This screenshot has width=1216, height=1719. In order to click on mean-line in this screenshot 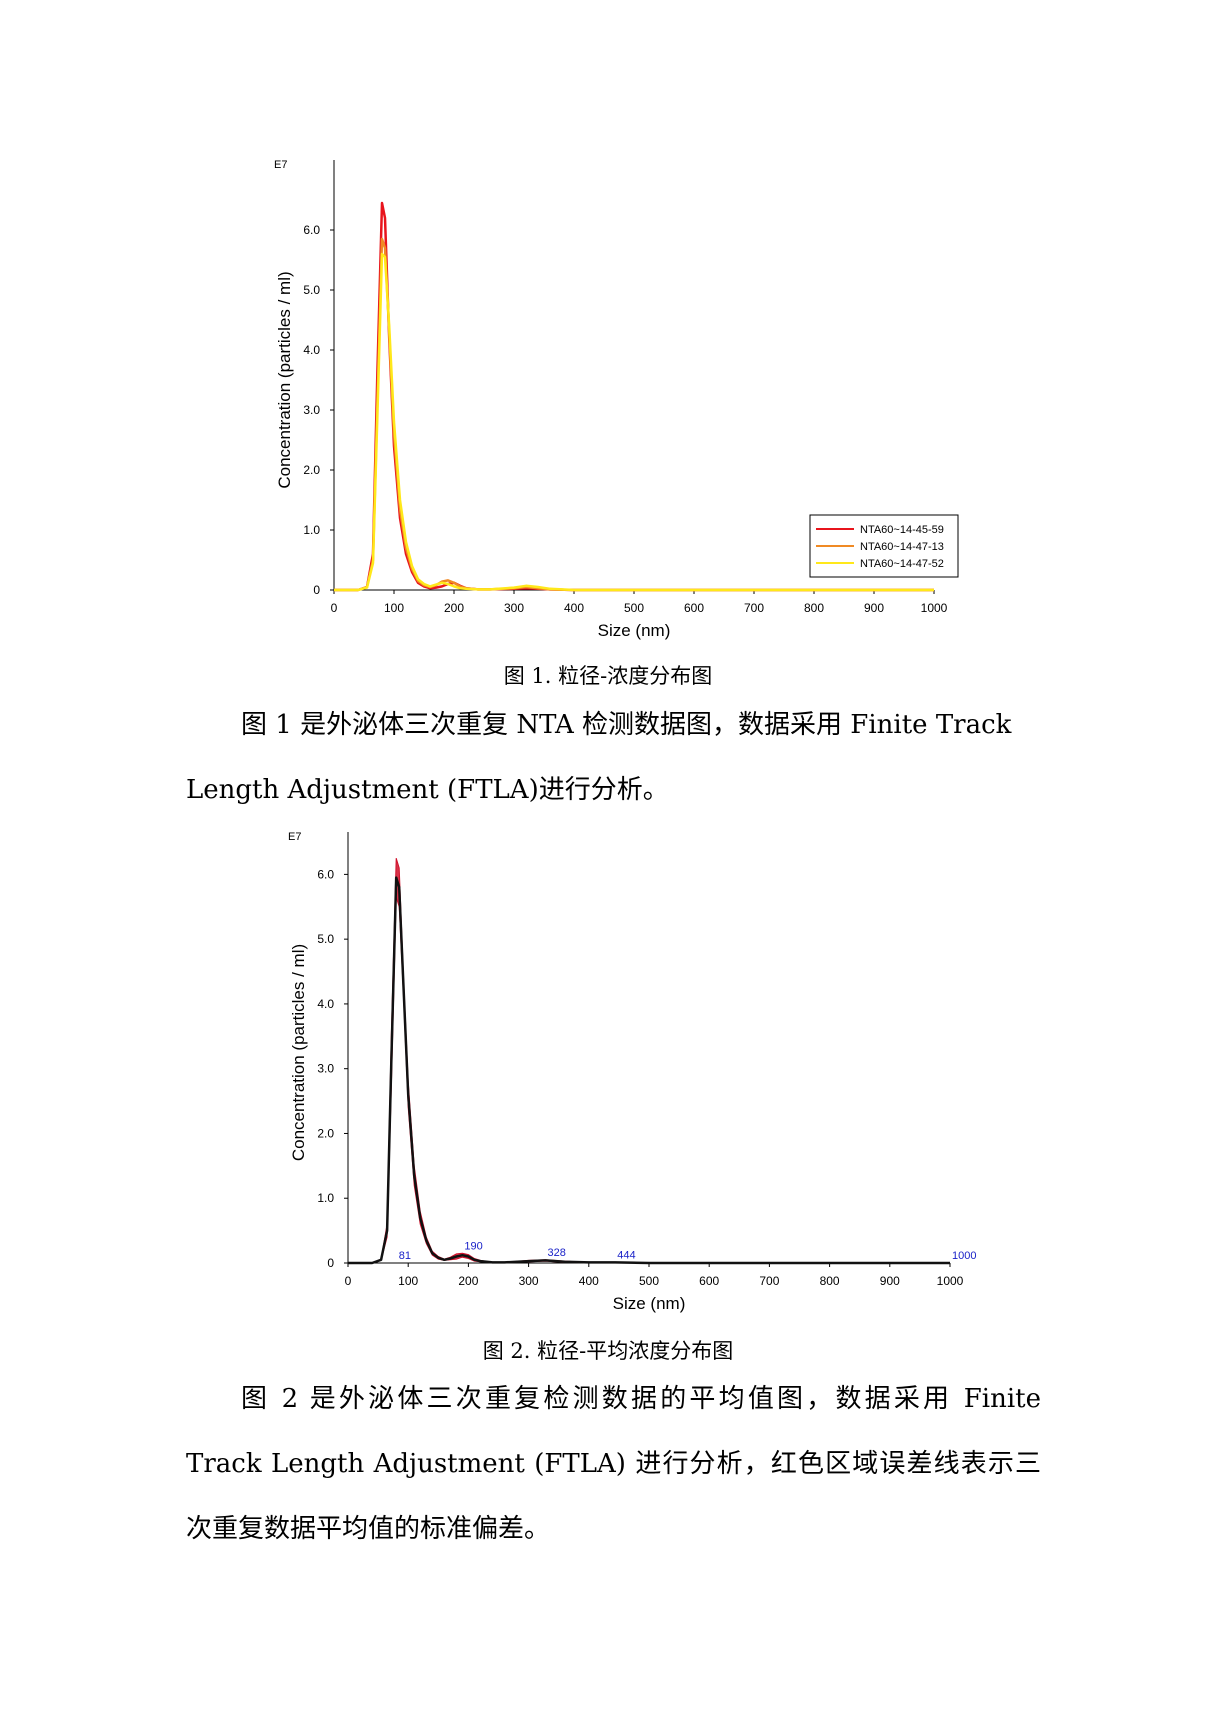, I will do `click(649, 1070)`.